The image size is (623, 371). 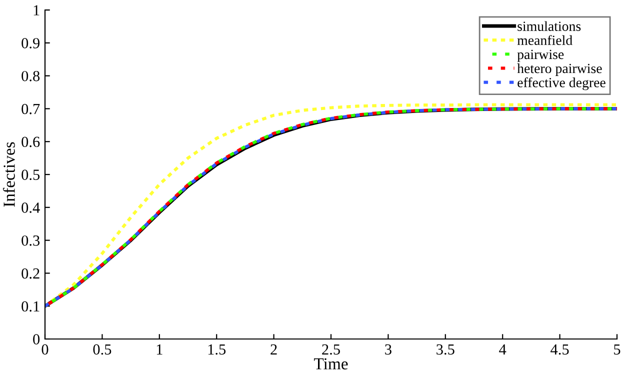 What do you see at coordinates (445, 349) in the screenshot?
I see `x-tick-label: 3.5` at bounding box center [445, 349].